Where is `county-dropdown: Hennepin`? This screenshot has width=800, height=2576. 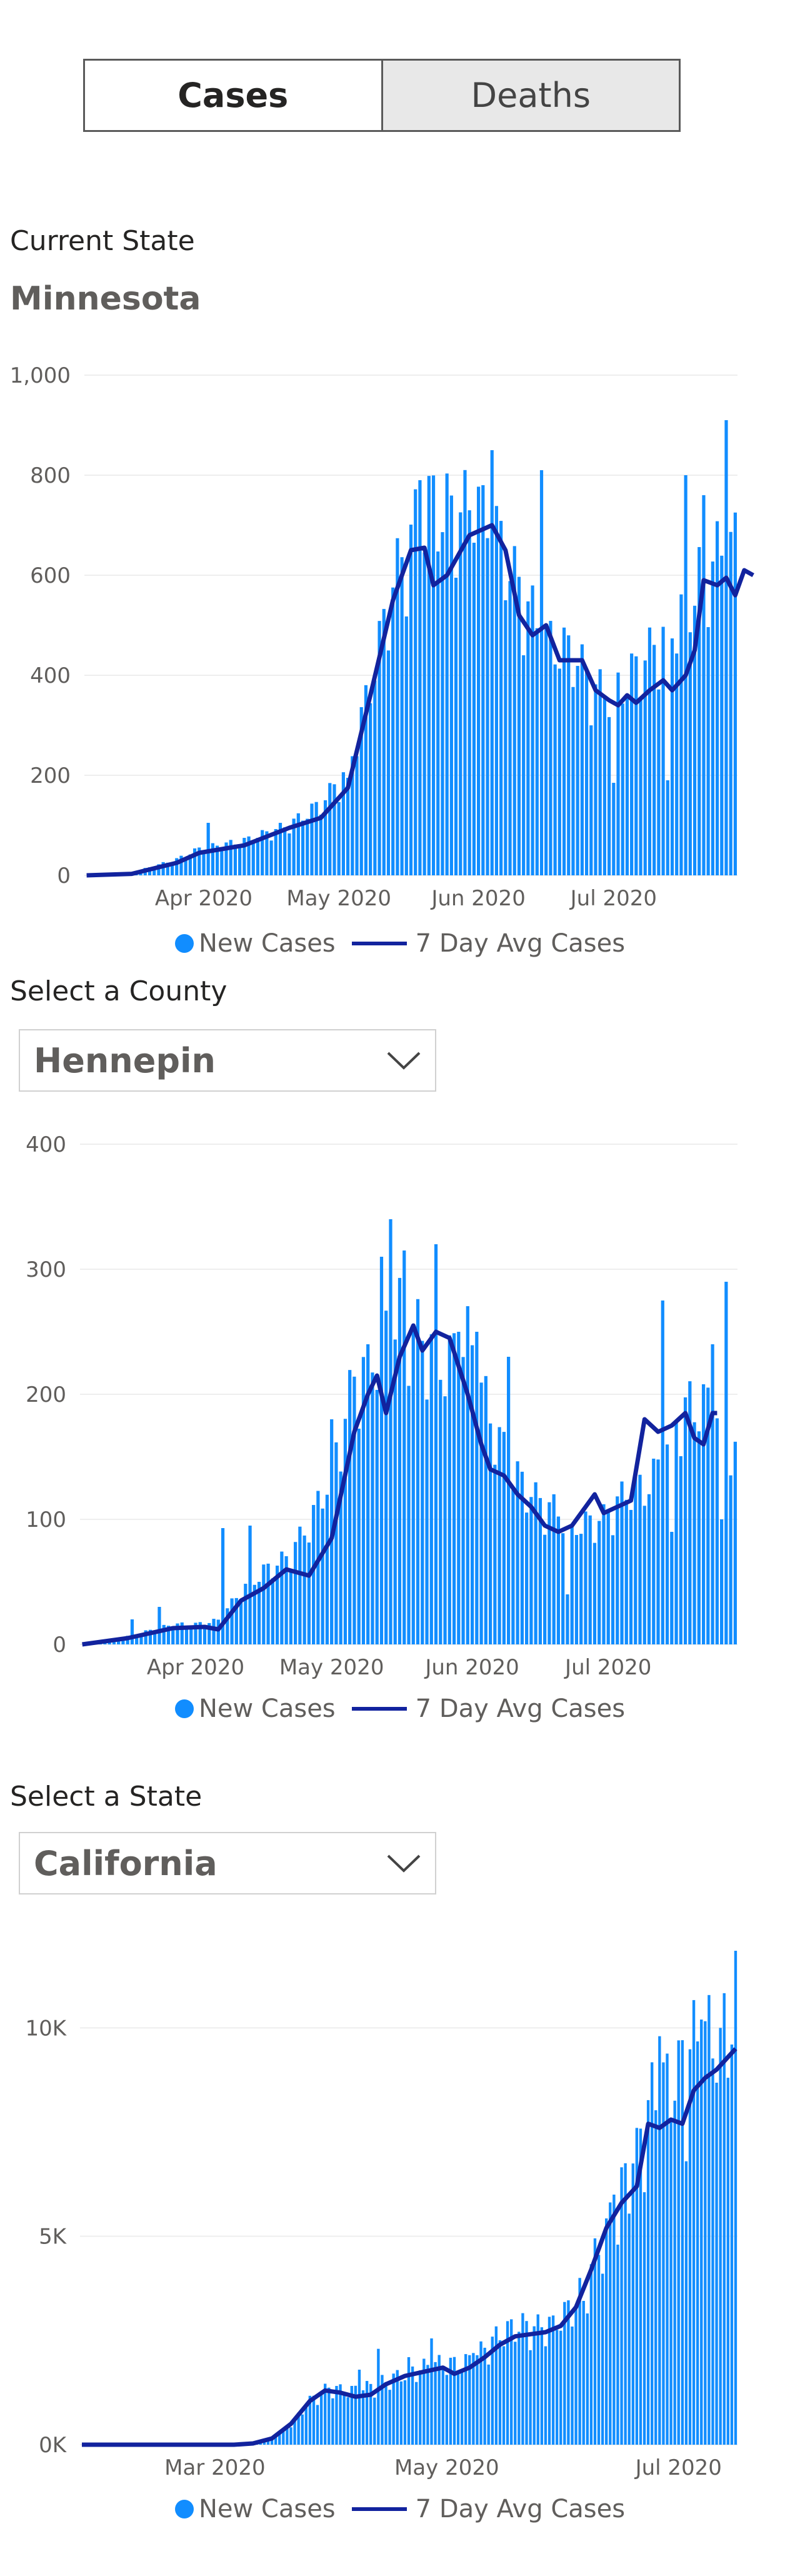 county-dropdown: Hennepin is located at coordinates (227, 1060).